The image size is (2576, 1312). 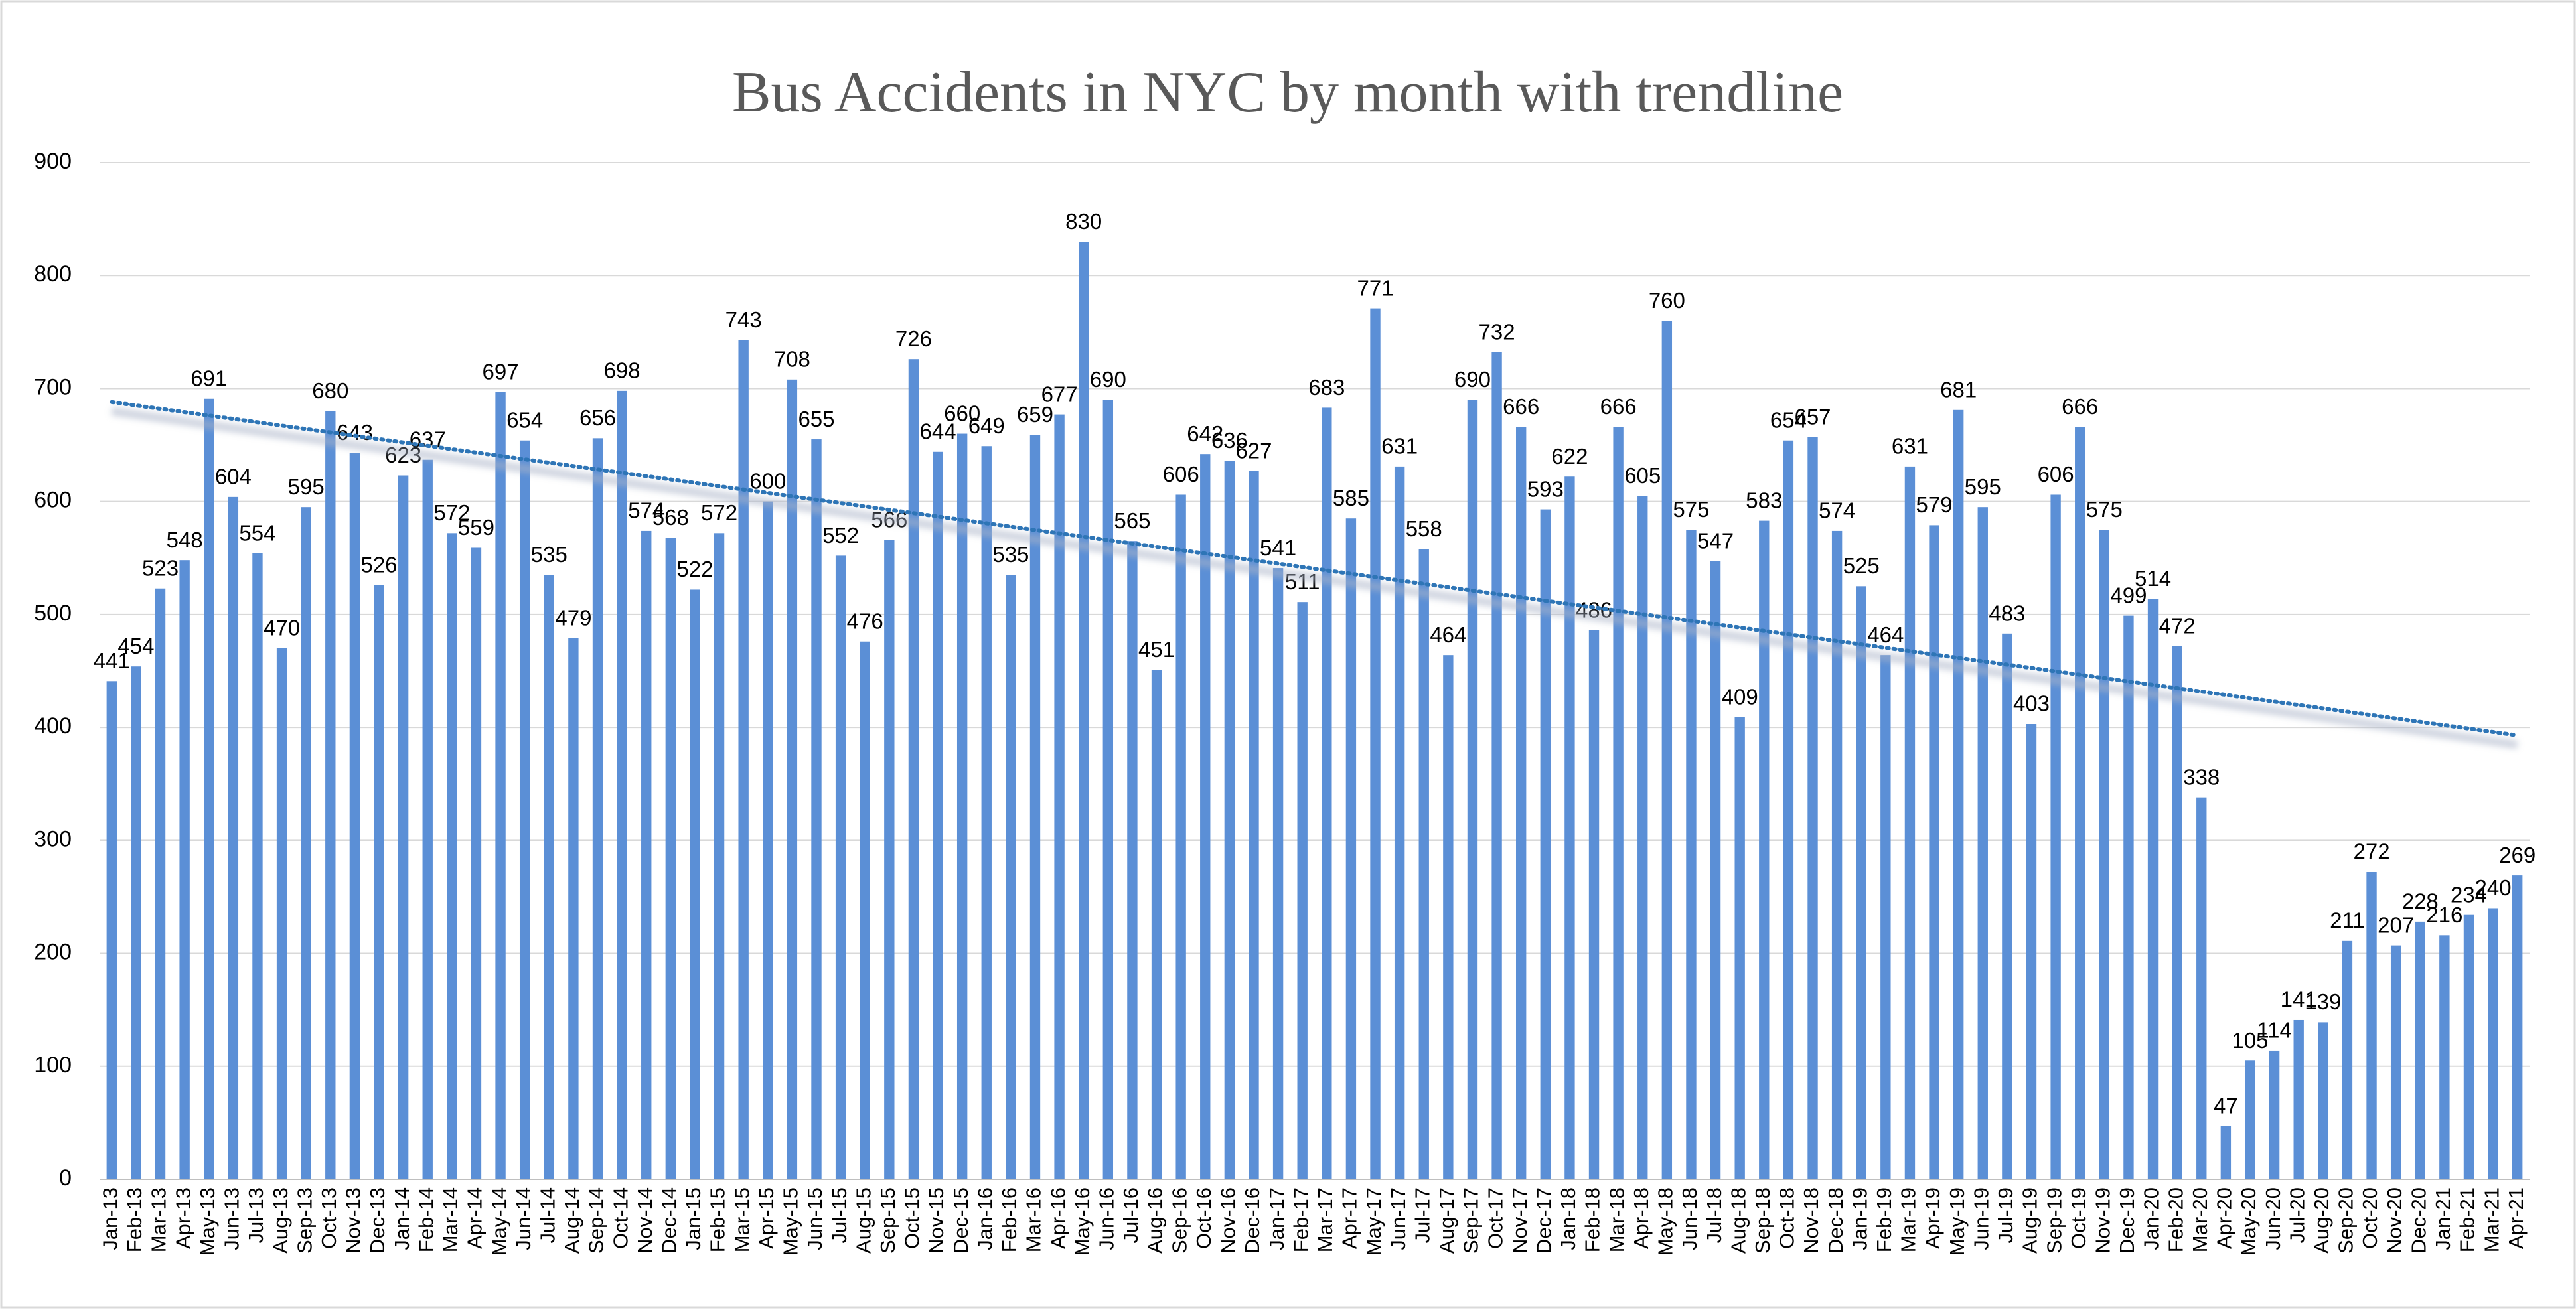 What do you see at coordinates (159, 1219) in the screenshot?
I see `x-tick-label: Mar-13` at bounding box center [159, 1219].